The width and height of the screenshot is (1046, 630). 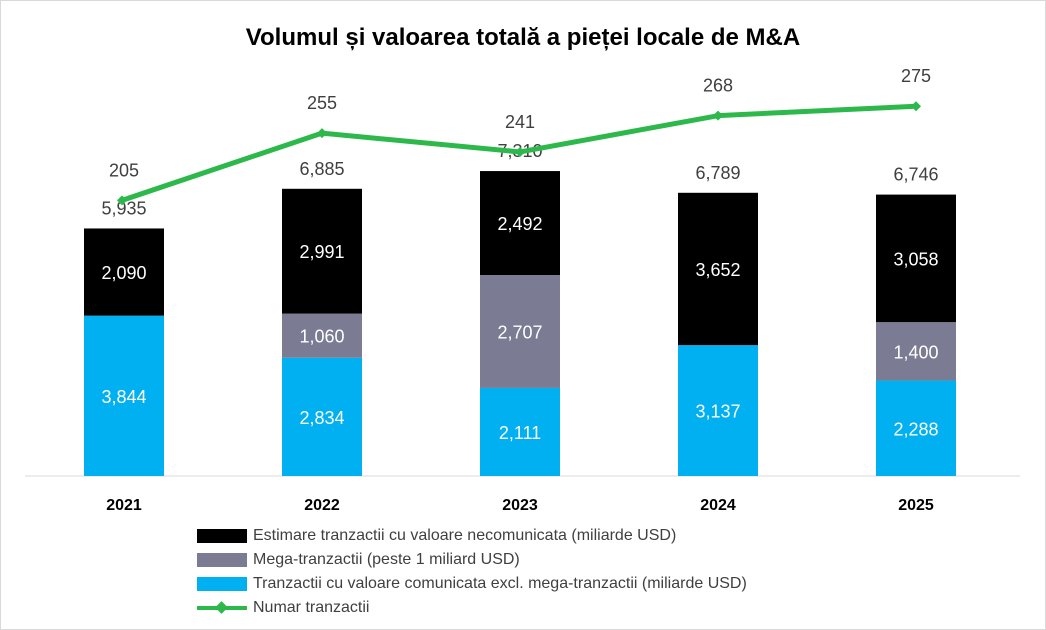 I want to click on bar-label-2023-s1: 2,707, so click(x=519, y=332).